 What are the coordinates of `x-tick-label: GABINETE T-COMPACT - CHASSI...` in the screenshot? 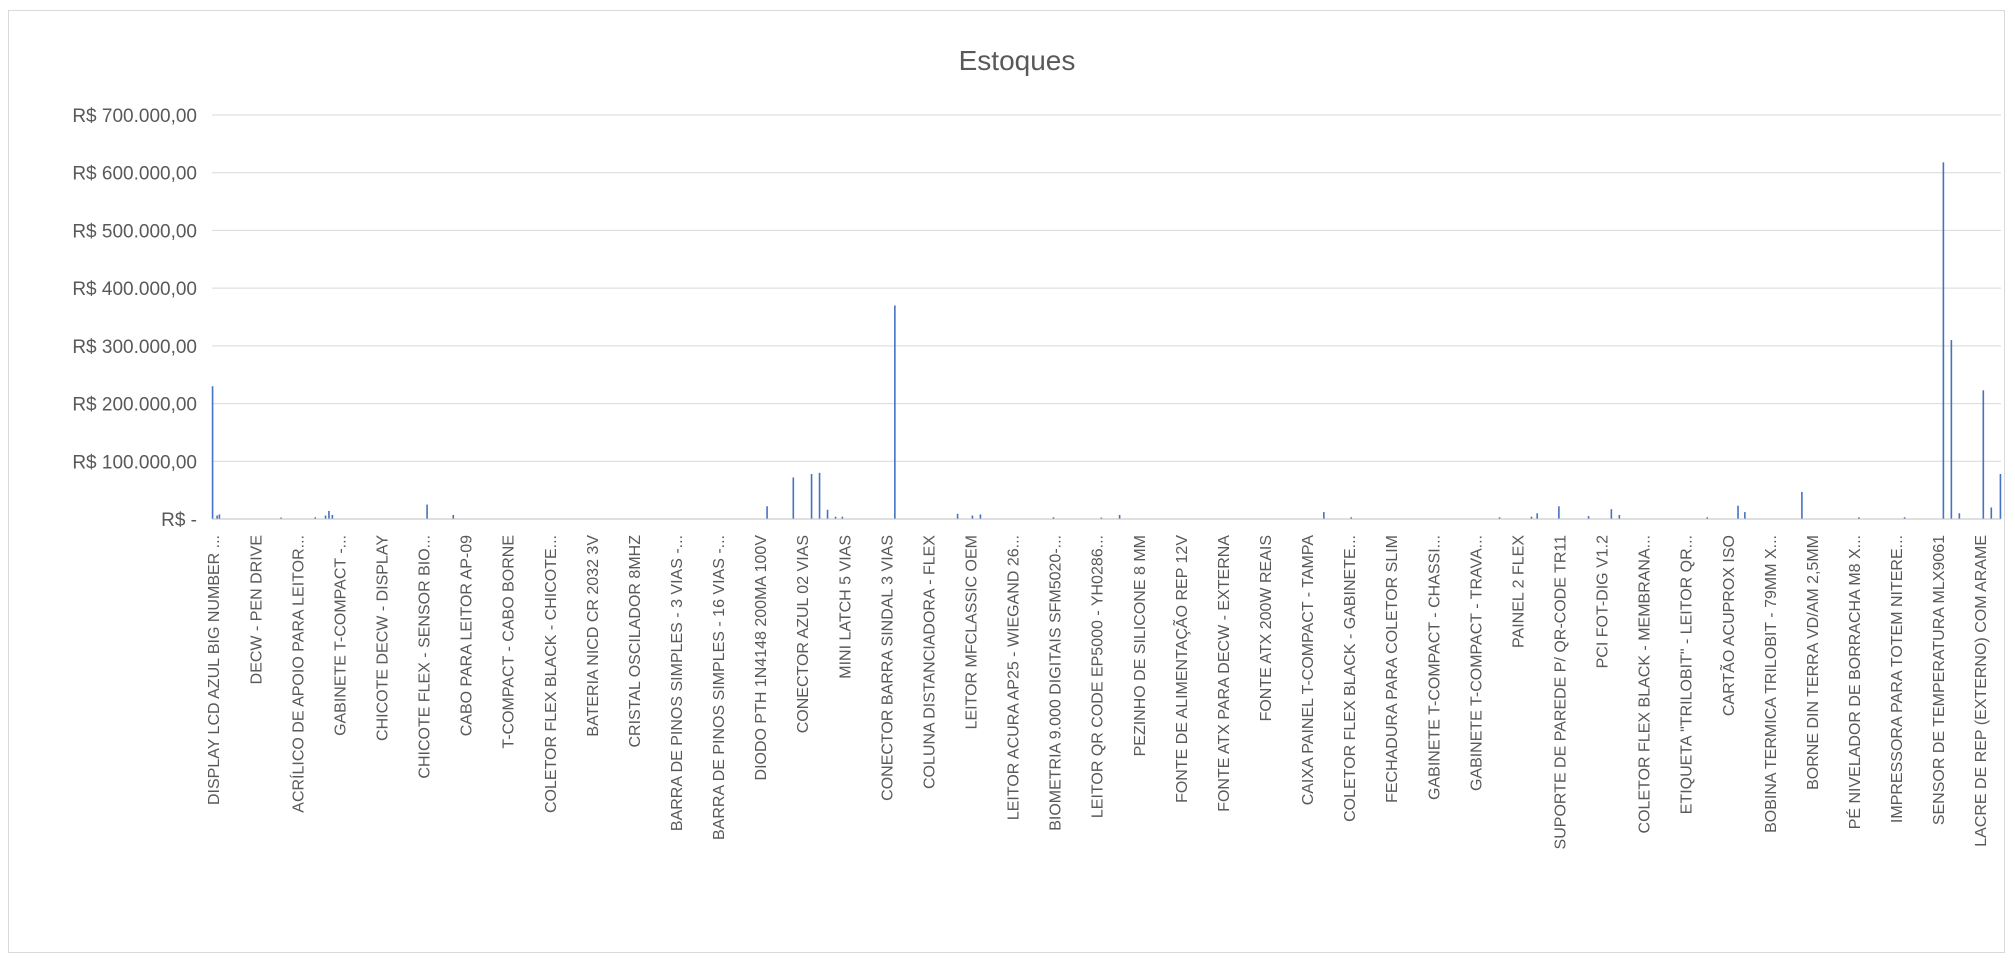 It's located at (1434, 667).